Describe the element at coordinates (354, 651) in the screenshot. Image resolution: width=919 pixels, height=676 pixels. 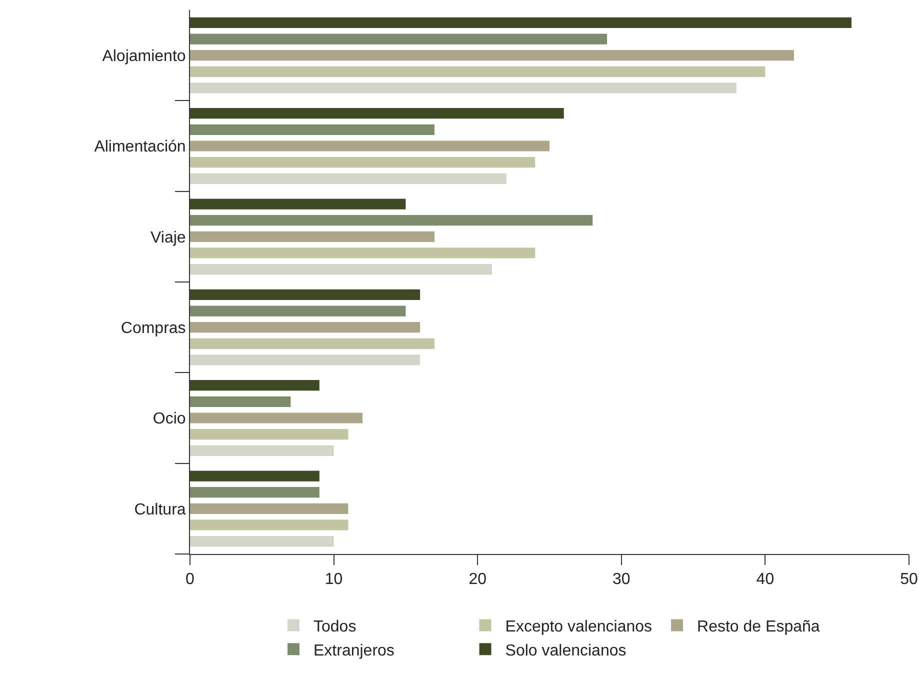
I see `legend-label: Extranjeros` at that location.